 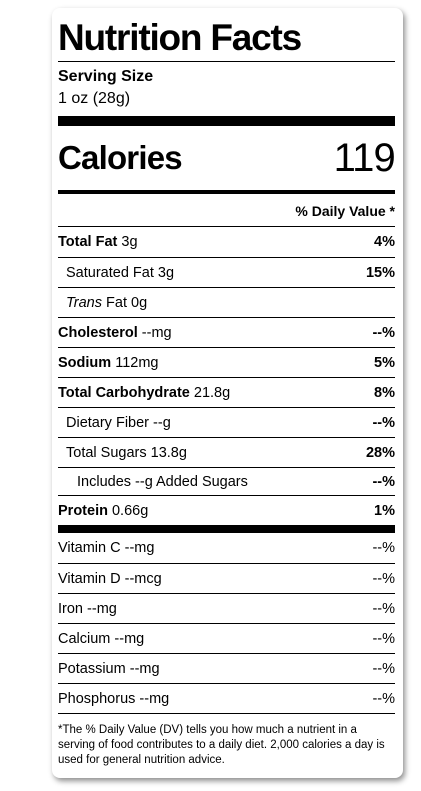 I want to click on nutrient-label: Vitamin C --mg, so click(x=106, y=548).